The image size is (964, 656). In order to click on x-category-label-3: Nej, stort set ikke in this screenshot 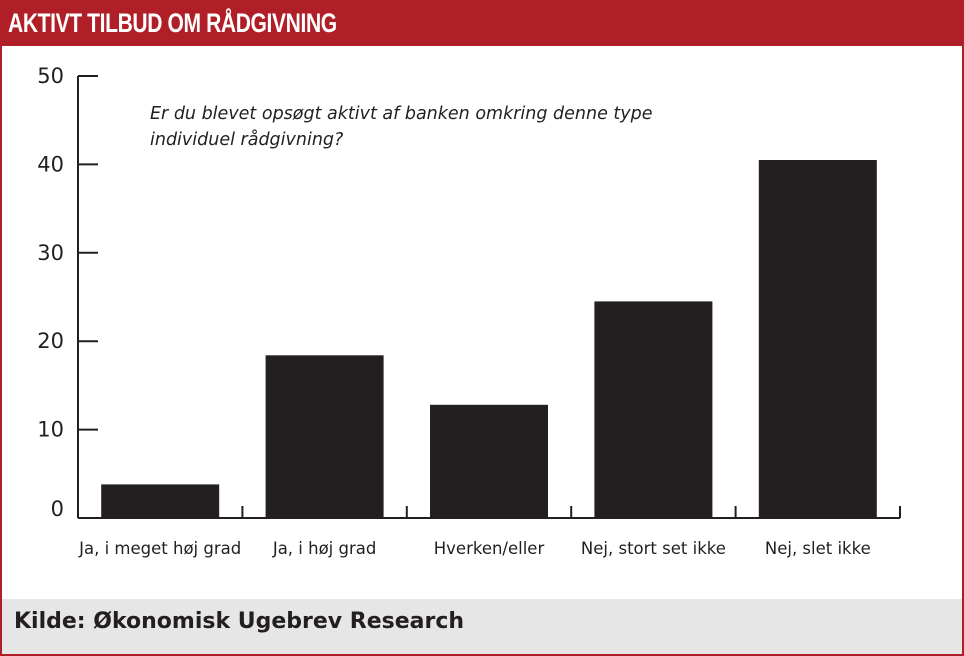, I will do `click(653, 548)`.